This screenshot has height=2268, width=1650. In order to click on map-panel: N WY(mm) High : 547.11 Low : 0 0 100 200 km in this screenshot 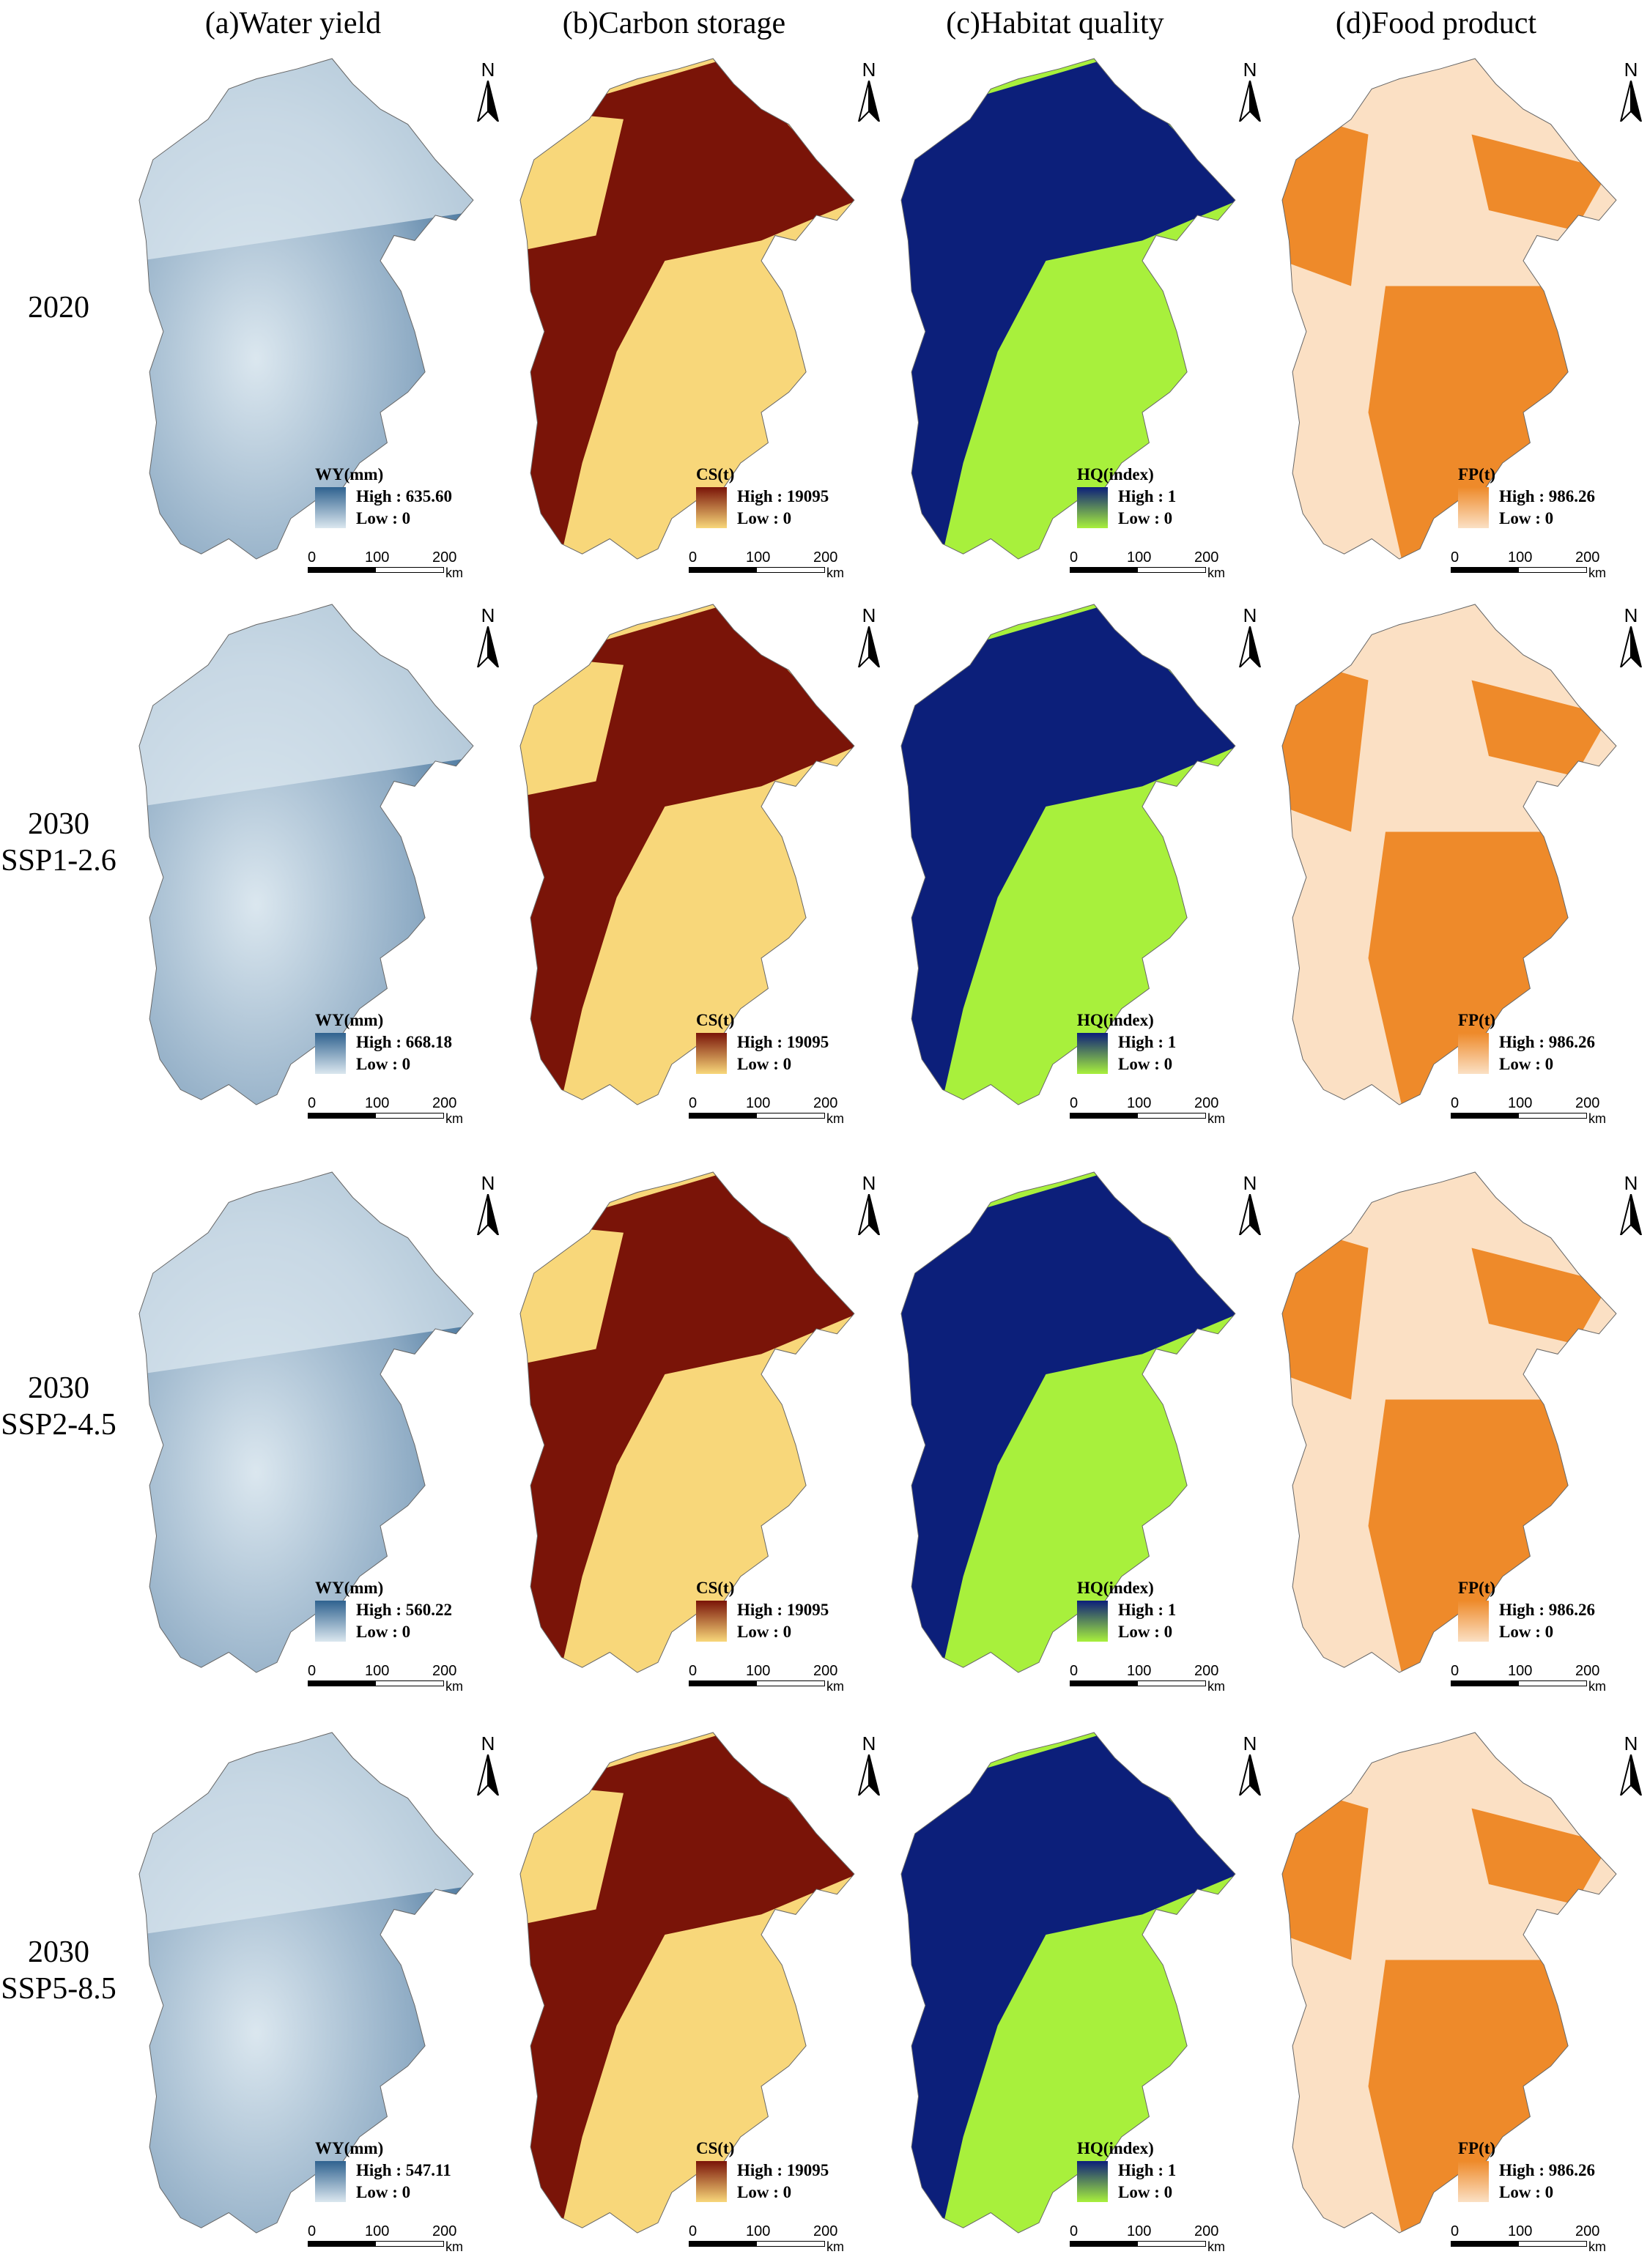, I will do `click(326, 1996)`.